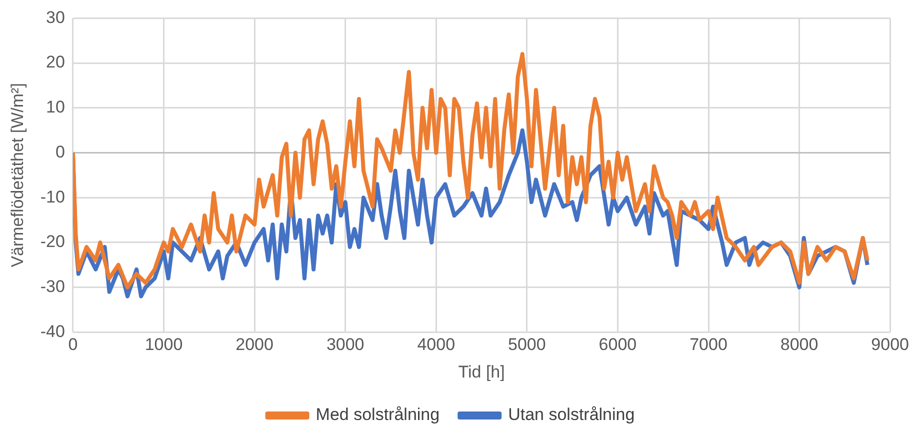 Image resolution: width=912 pixels, height=438 pixels. I want to click on y-tick-label: 0, so click(60, 152).